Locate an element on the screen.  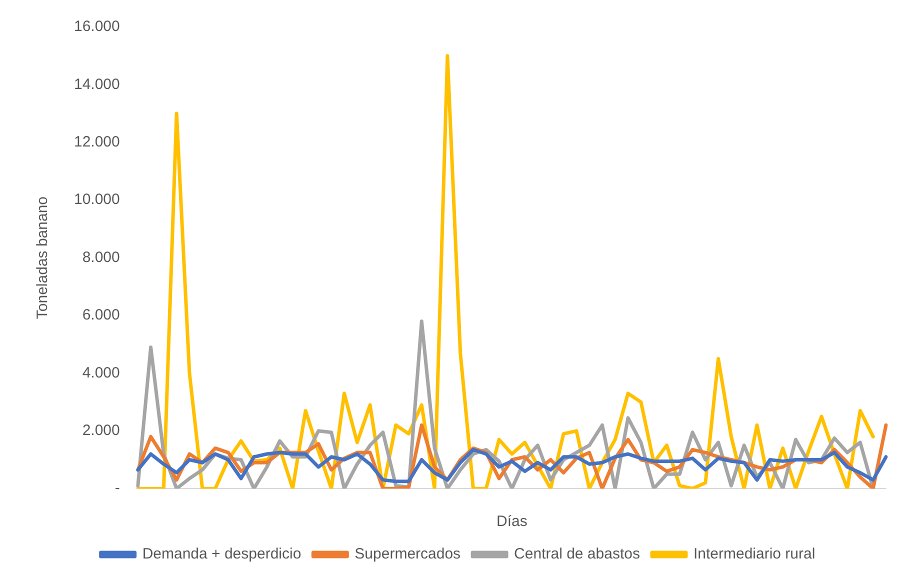
legend-label: Demanda + desperdicio is located at coordinates (222, 554).